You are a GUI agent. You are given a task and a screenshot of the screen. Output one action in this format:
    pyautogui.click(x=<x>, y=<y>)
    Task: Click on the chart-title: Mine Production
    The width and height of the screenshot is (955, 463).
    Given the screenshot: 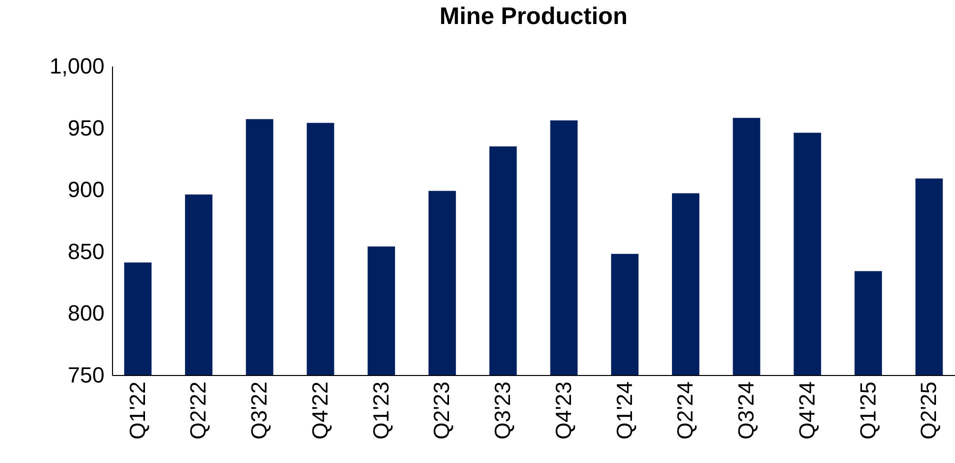 What is the action you would take?
    pyautogui.click(x=534, y=16)
    